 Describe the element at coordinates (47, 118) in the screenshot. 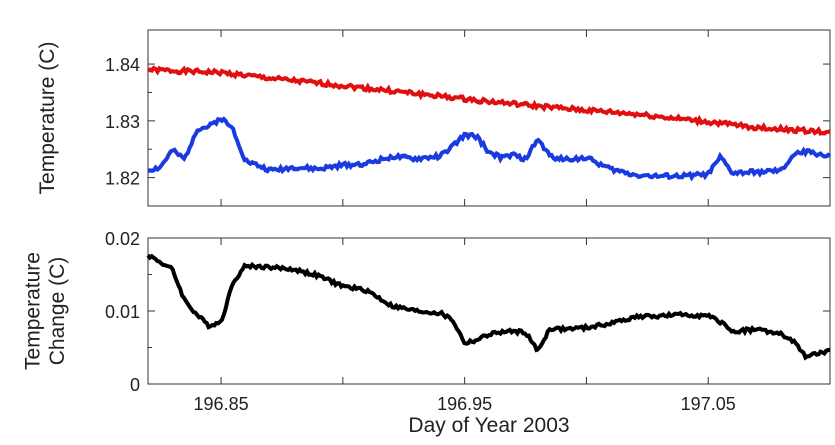

I see `top-y-axis-label: Temperature (C)` at that location.